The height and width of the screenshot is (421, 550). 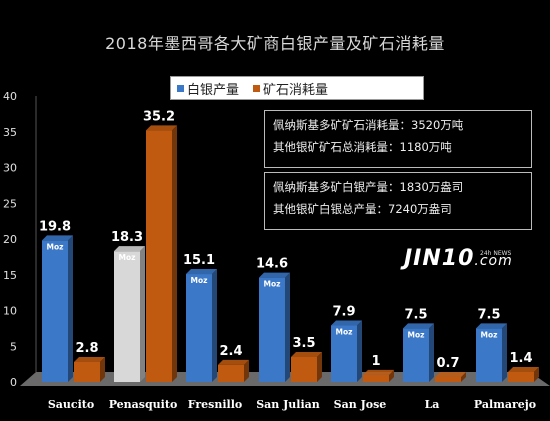 I want to click on y-tick-label: 40, so click(x=10, y=96).